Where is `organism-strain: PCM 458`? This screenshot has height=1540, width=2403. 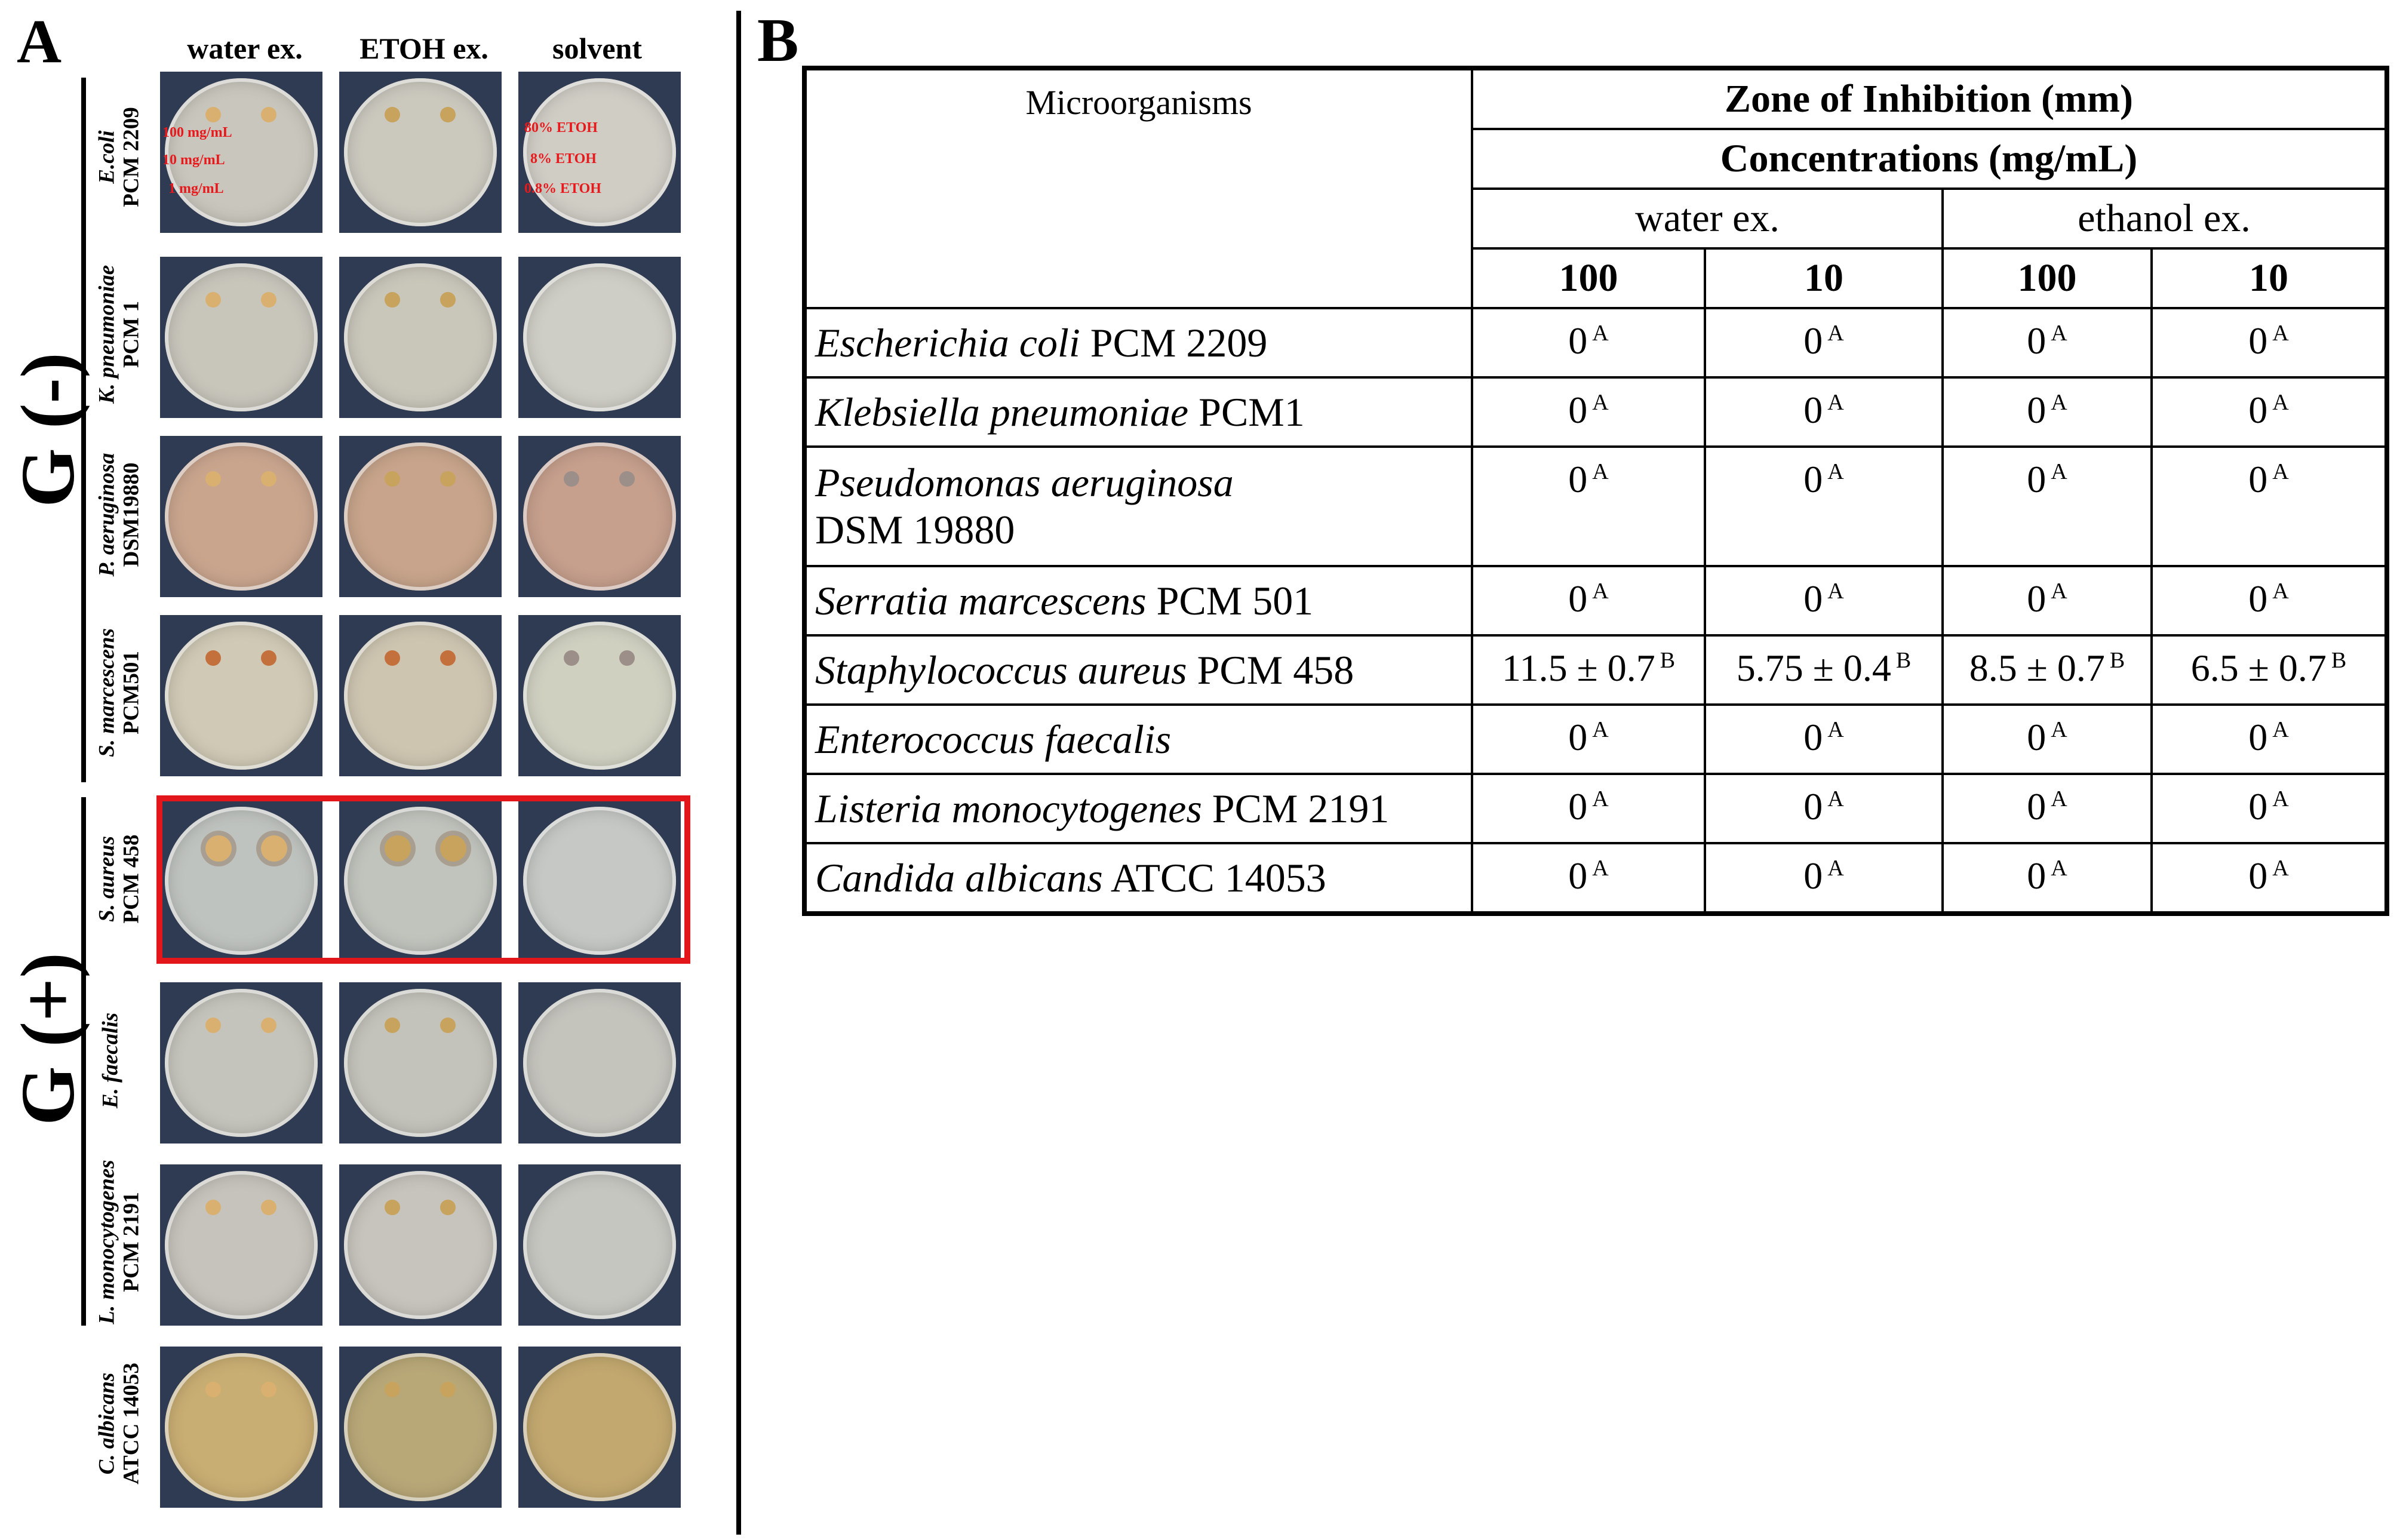 organism-strain: PCM 458 is located at coordinates (1270, 670).